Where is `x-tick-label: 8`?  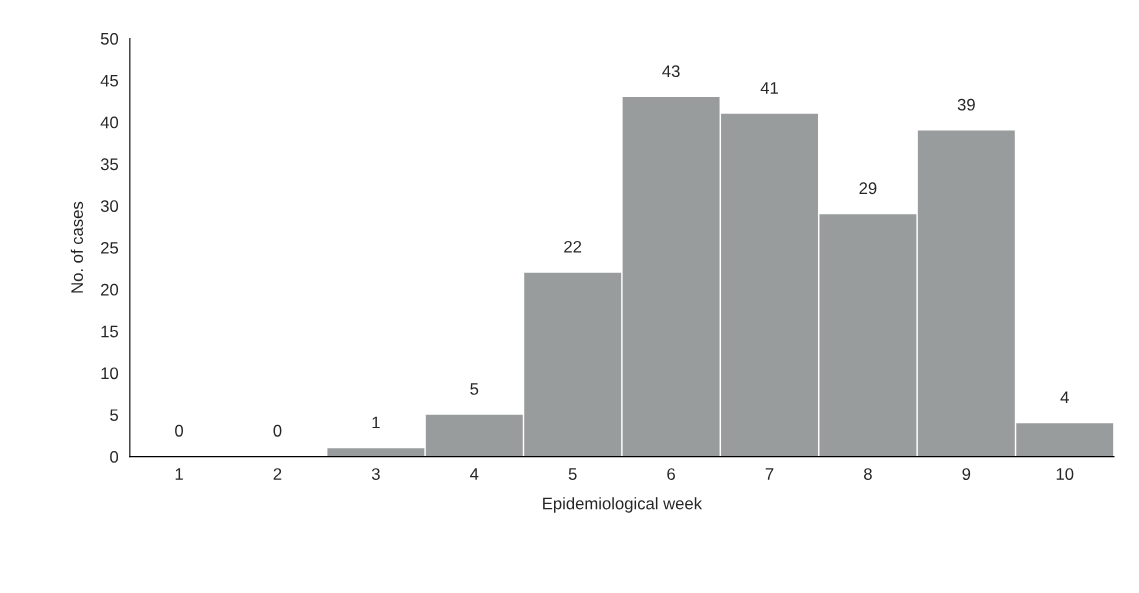 x-tick-label: 8 is located at coordinates (868, 474).